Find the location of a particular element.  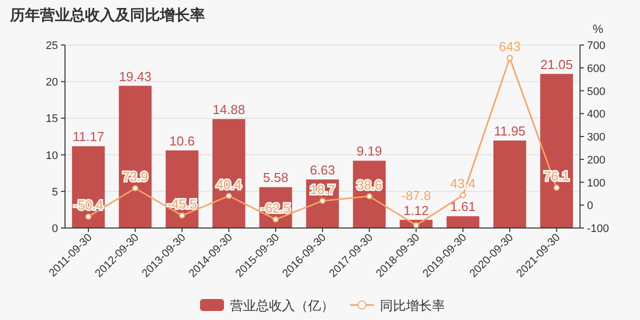

y-tick-label: 10 is located at coordinates (52, 156).